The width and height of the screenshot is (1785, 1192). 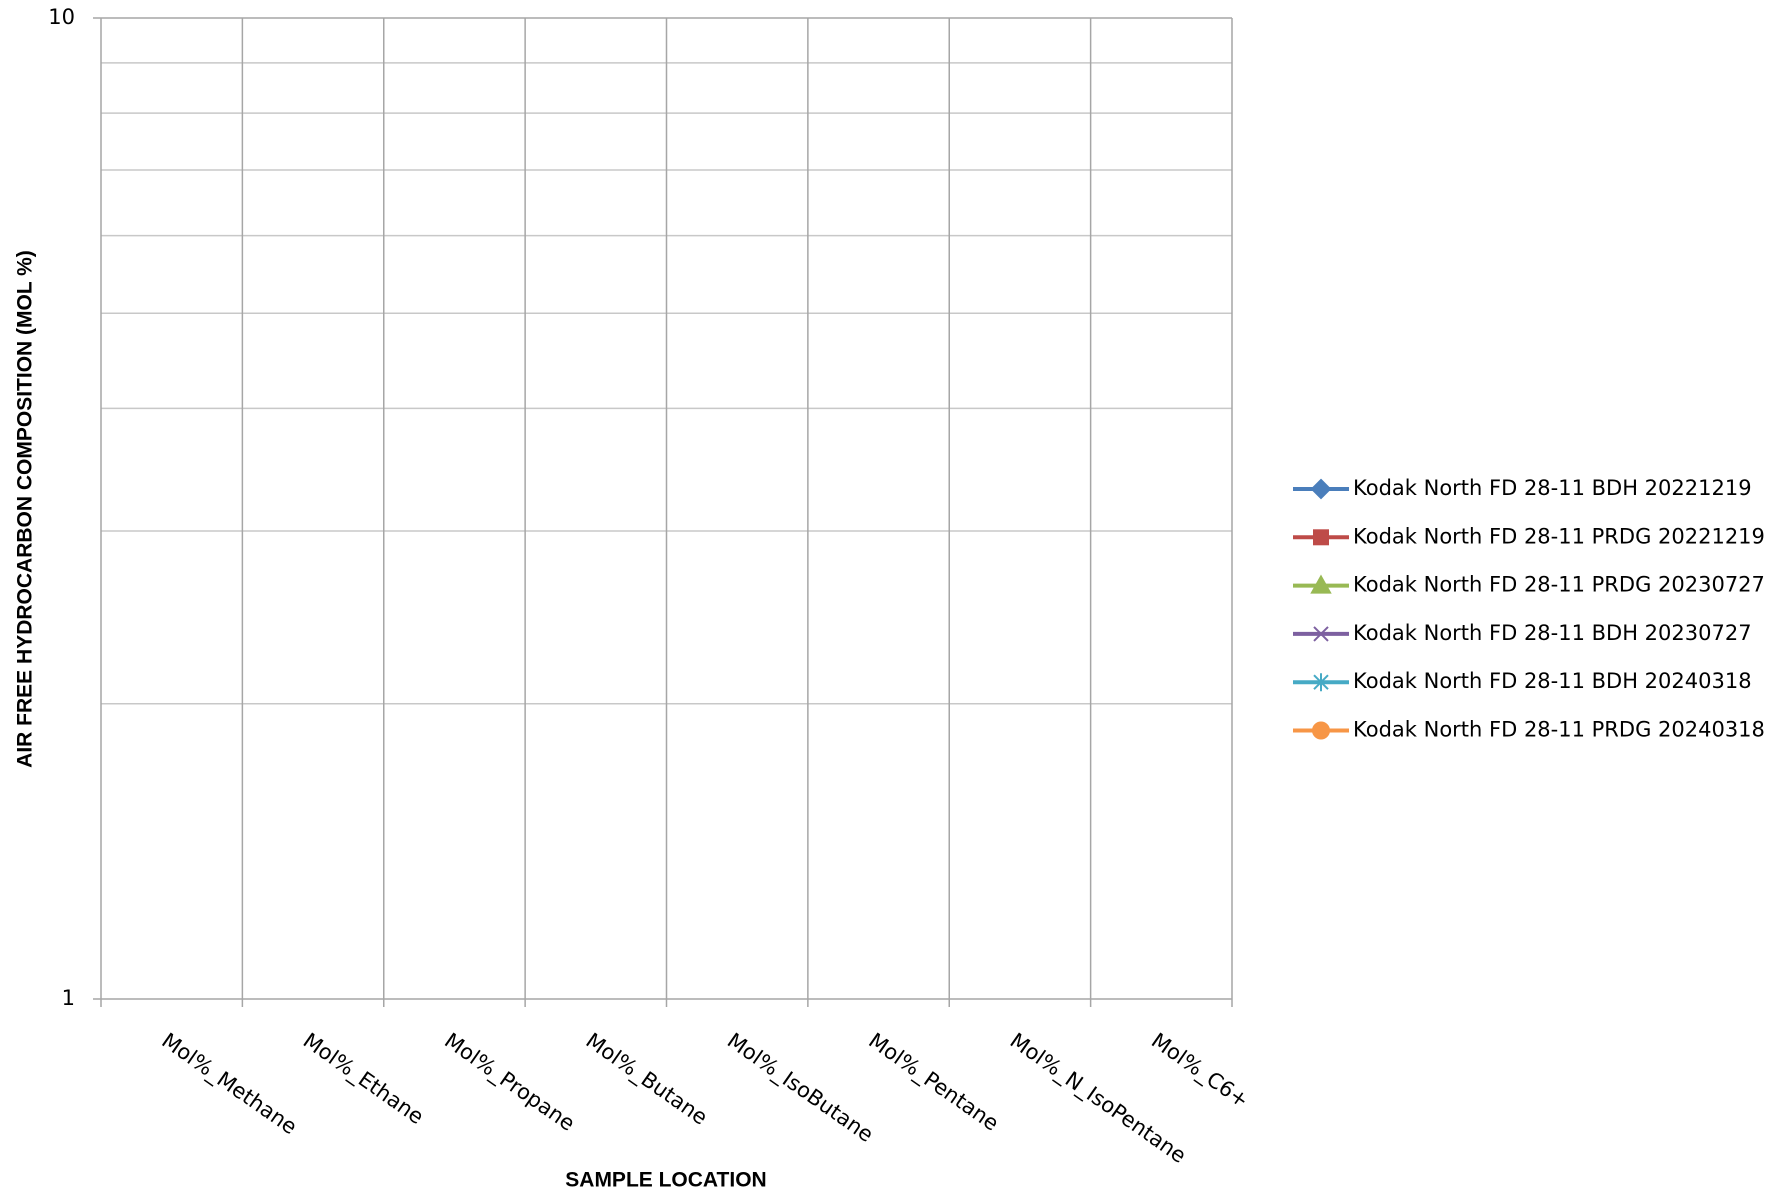 I want to click on y-tick-label: 1, so click(x=68, y=998).